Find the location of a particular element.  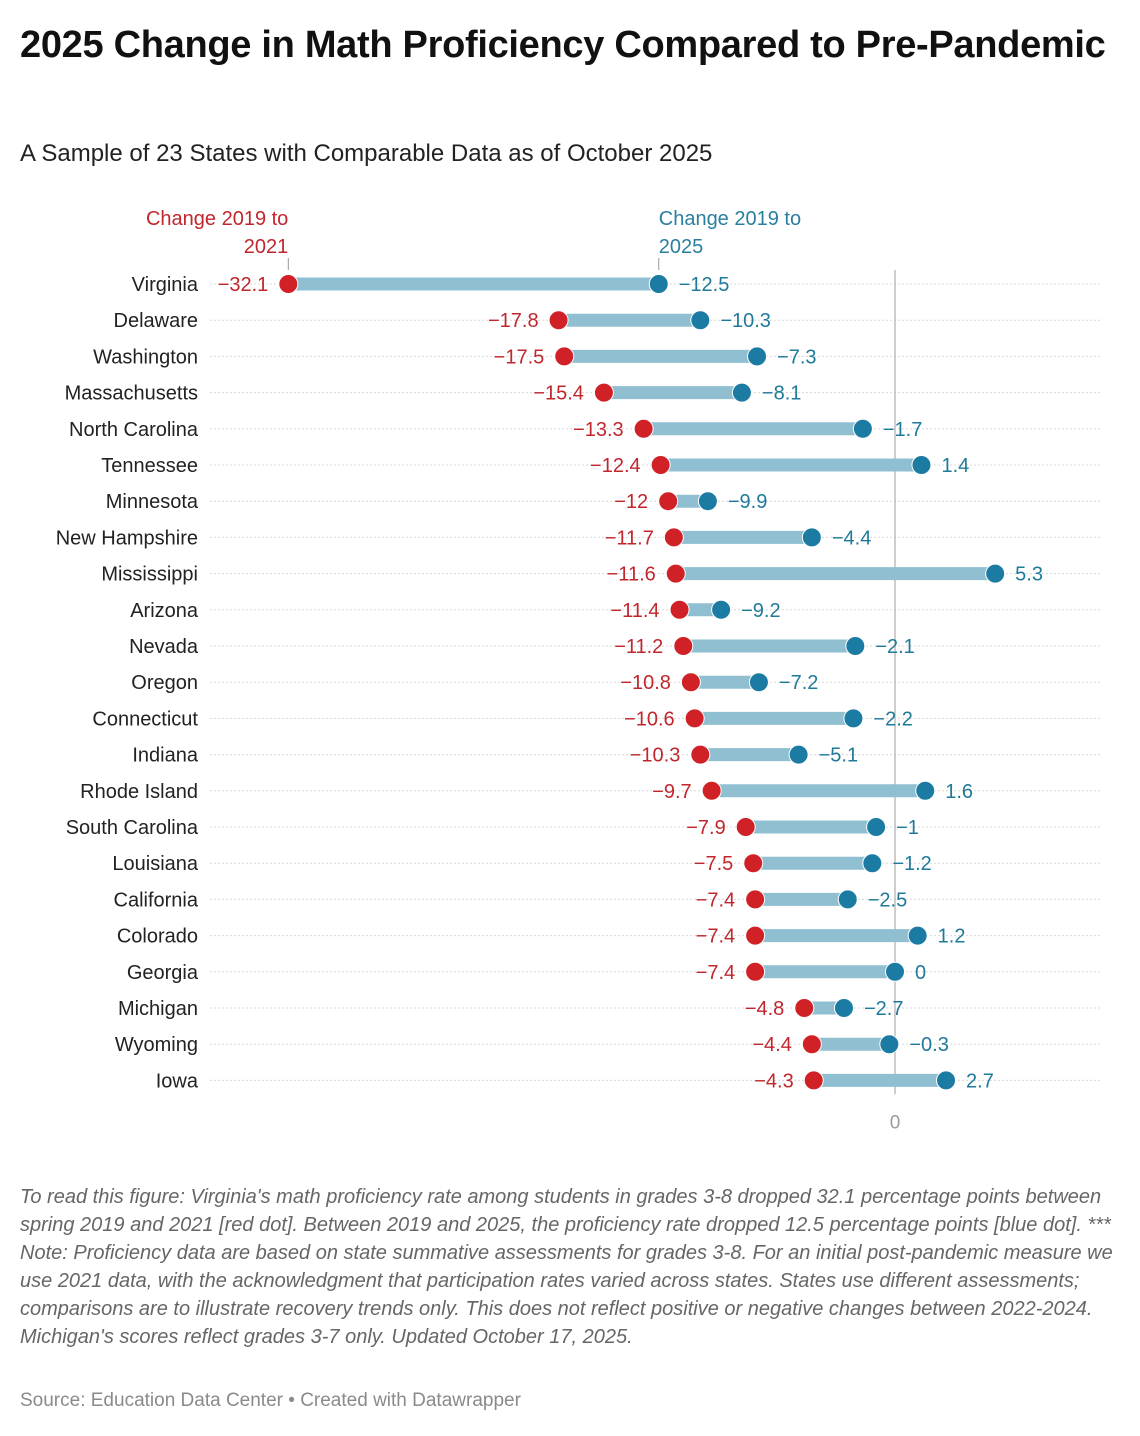

state-label: Oregon is located at coordinates (164, 683).